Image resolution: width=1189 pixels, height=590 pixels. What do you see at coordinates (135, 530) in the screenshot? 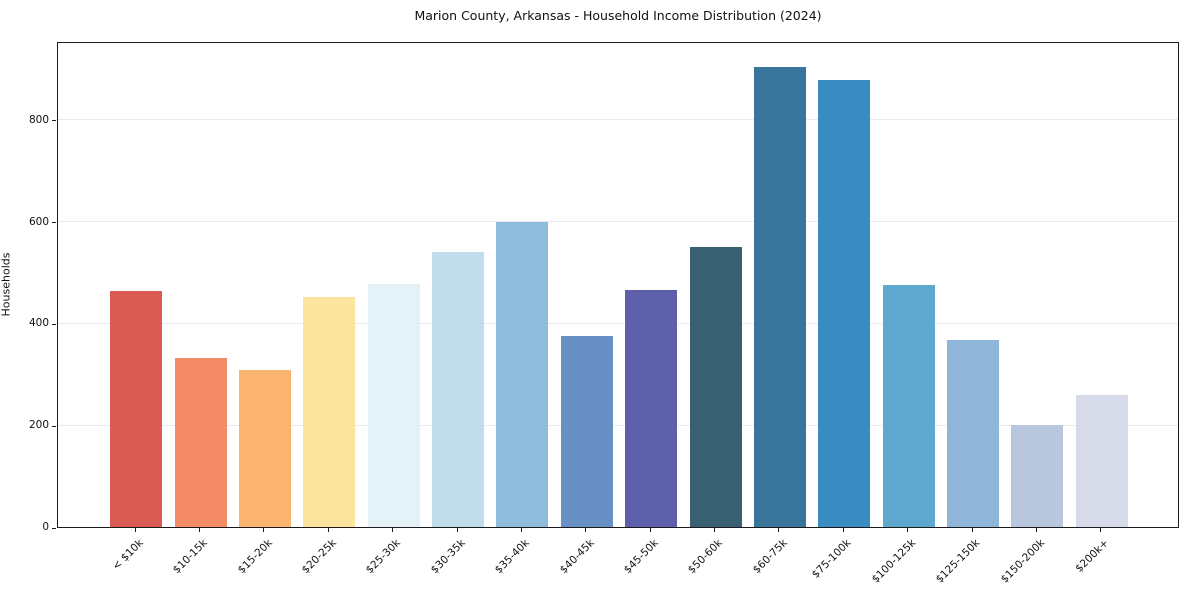
I see `x-tick-mark-< $10k` at bounding box center [135, 530].